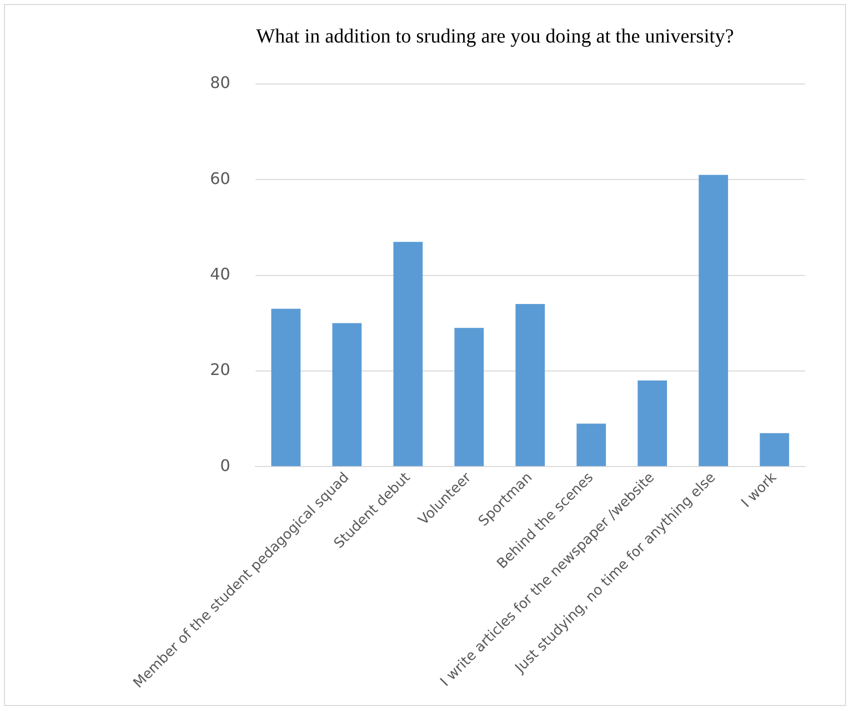 This screenshot has width=850, height=711. What do you see at coordinates (495, 36) in the screenshot?
I see `chart-title: What in addition to sruding are you doing at the university?` at bounding box center [495, 36].